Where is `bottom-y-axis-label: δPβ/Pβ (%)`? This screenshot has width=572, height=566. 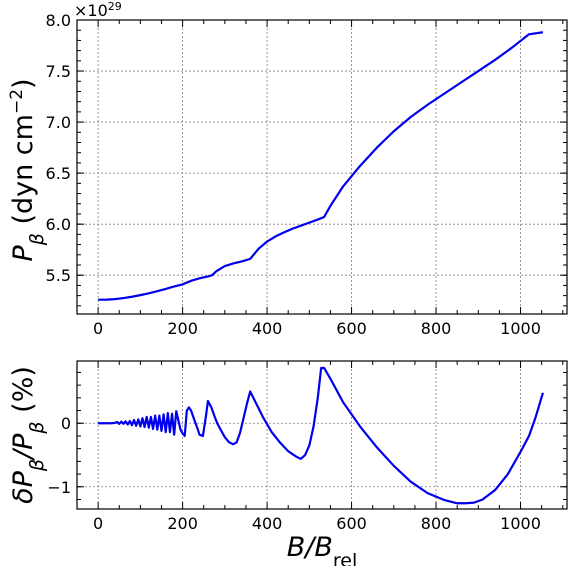 bottom-y-axis-label: δPβ/Pβ (%) is located at coordinates (28, 435).